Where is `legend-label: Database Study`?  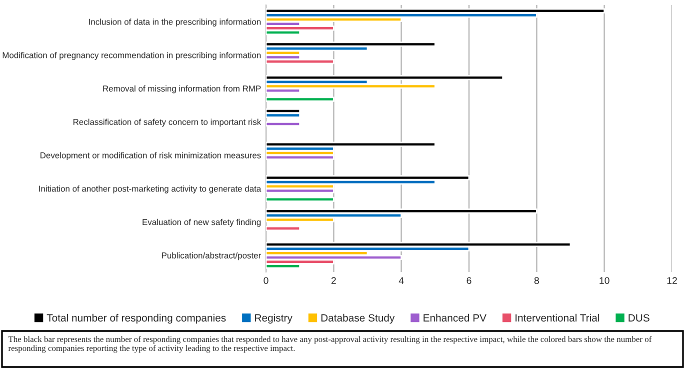 legend-label: Database Study is located at coordinates (358, 319).